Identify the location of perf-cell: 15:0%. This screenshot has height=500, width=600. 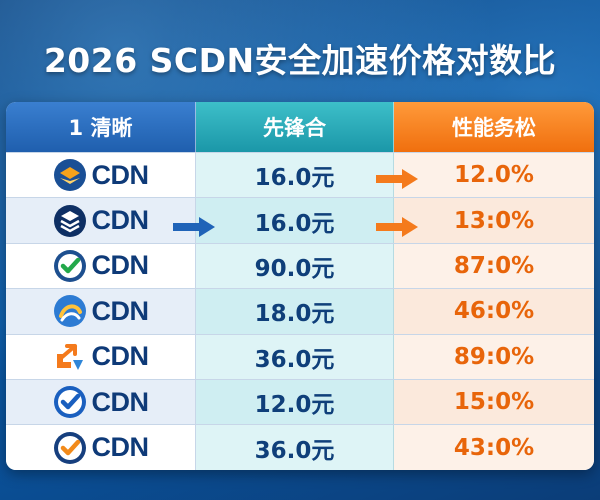
(494, 402).